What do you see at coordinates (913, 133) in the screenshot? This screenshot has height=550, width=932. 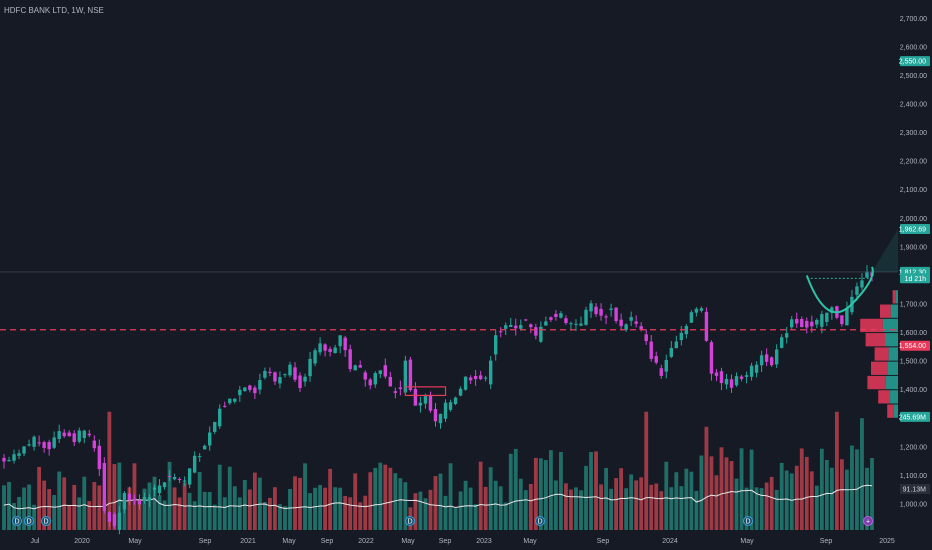 I see `y-tick-label: 2,300.00` at bounding box center [913, 133].